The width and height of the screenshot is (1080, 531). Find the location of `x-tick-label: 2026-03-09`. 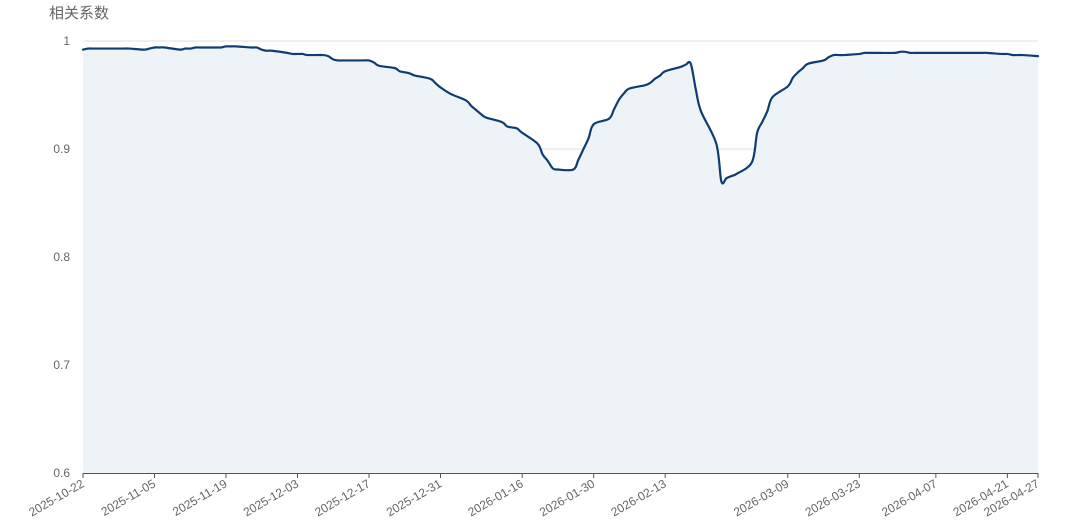

x-tick-label: 2026-03-09 is located at coordinates (761, 497).